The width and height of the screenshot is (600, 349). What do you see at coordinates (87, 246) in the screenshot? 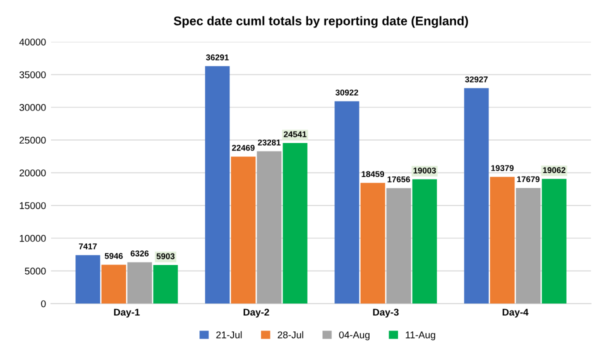
I see `data-label: 7417` at bounding box center [87, 246].